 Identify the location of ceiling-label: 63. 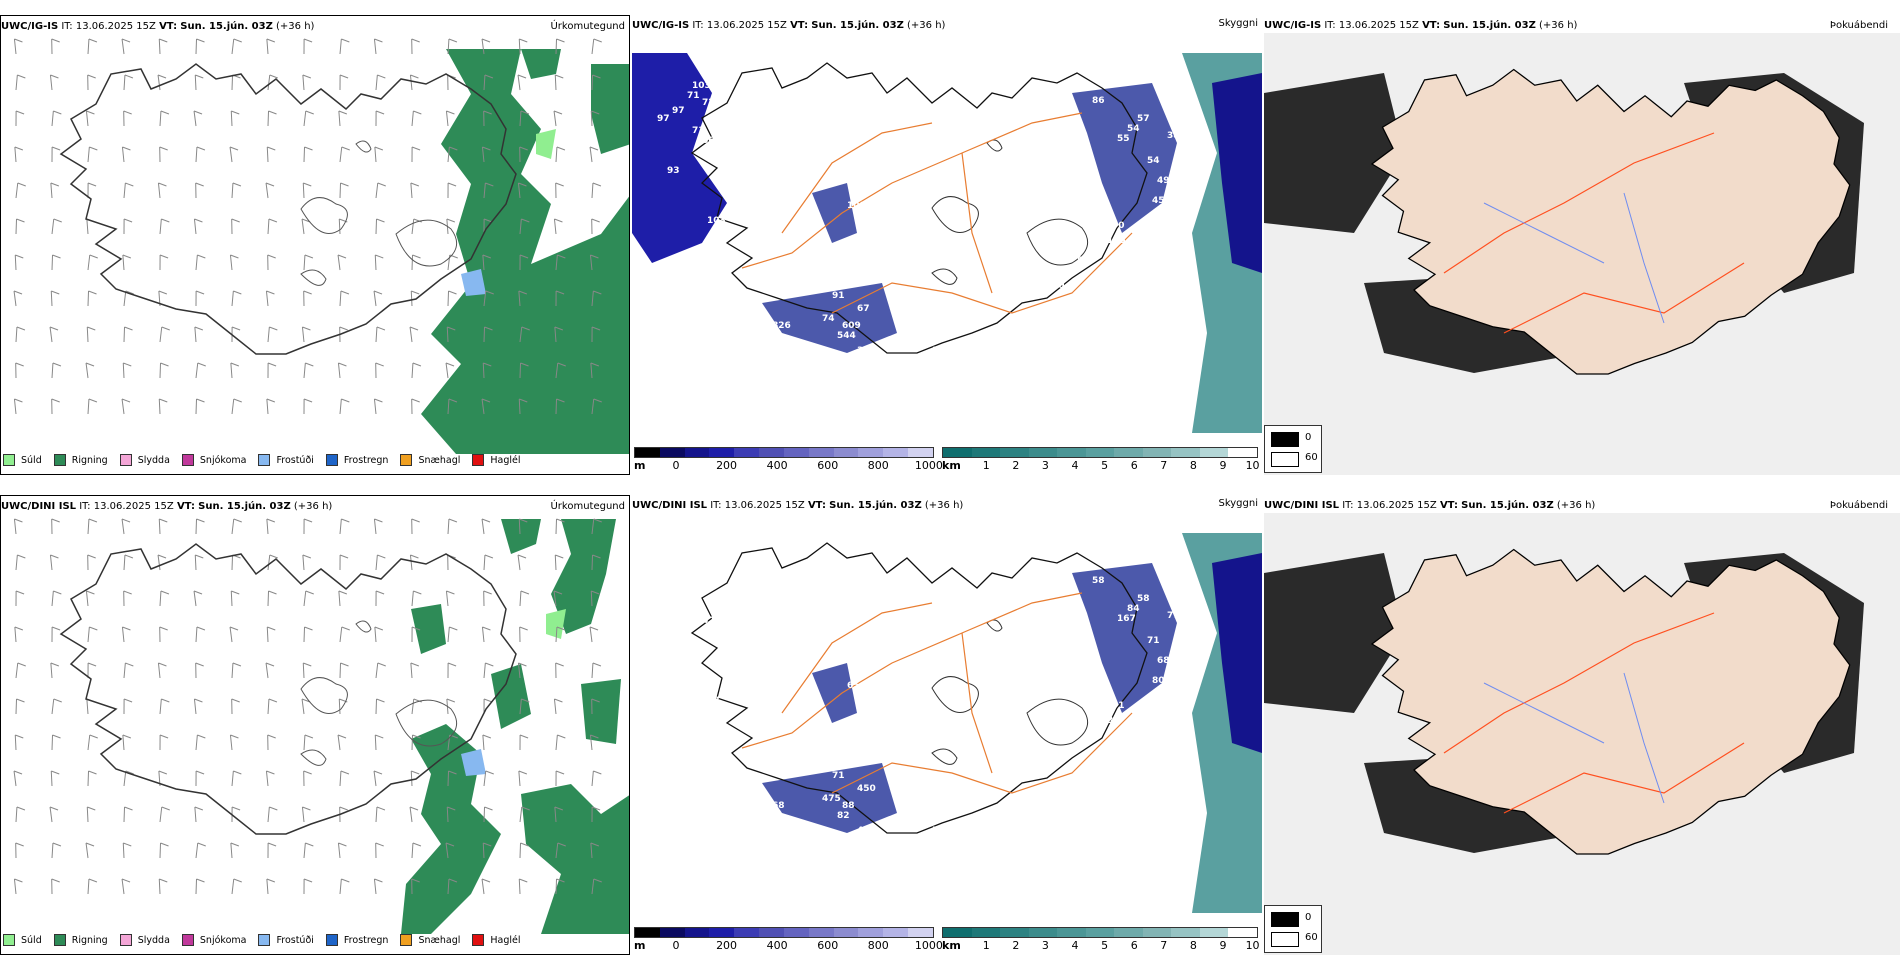
(863, 696).